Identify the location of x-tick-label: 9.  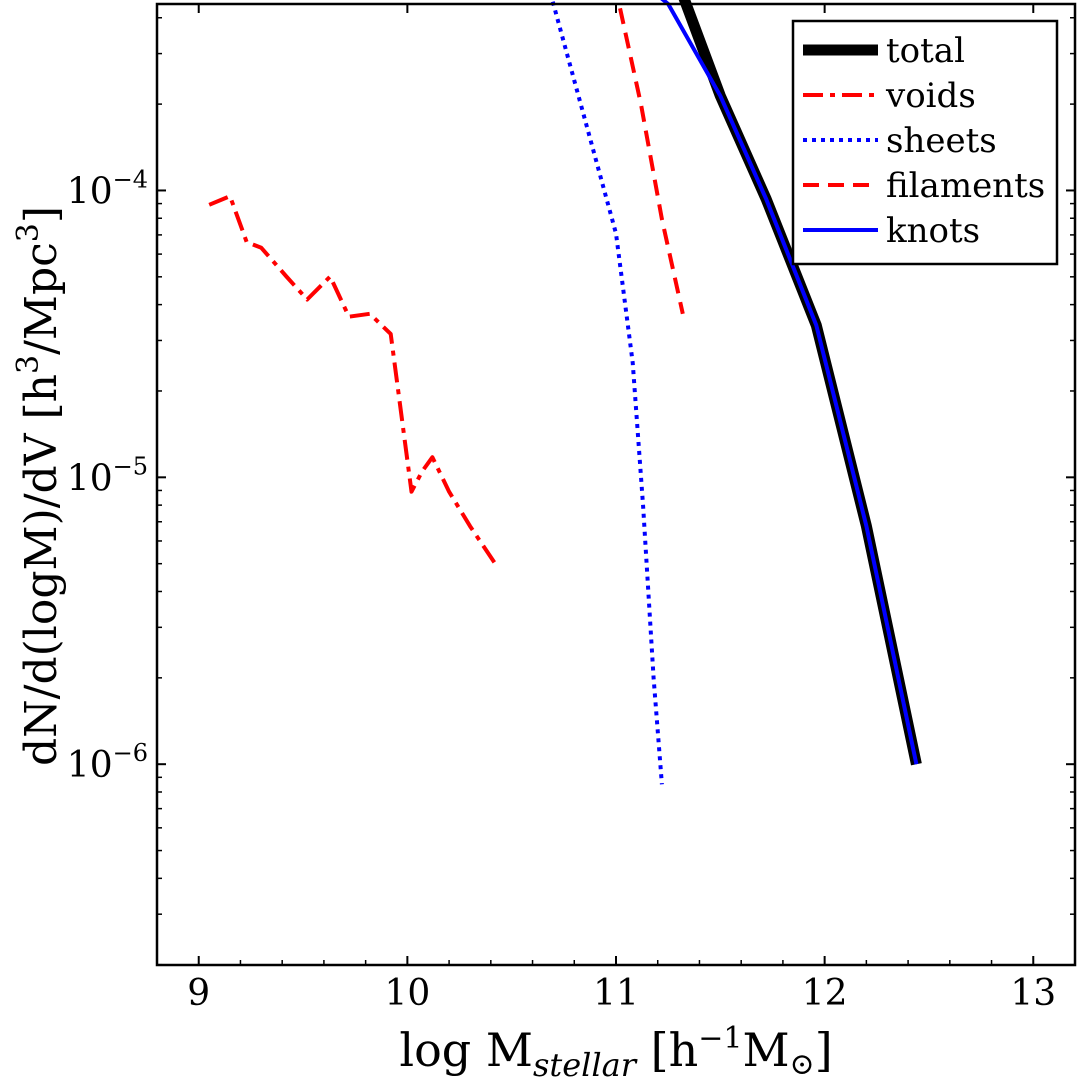
(198, 993).